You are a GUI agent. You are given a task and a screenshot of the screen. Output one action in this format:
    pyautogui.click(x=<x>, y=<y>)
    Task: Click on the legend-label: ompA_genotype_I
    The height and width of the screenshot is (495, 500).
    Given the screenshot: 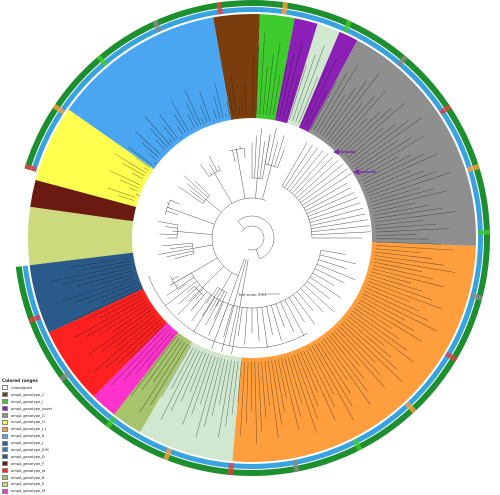 What is the action you would take?
    pyautogui.click(x=27, y=402)
    